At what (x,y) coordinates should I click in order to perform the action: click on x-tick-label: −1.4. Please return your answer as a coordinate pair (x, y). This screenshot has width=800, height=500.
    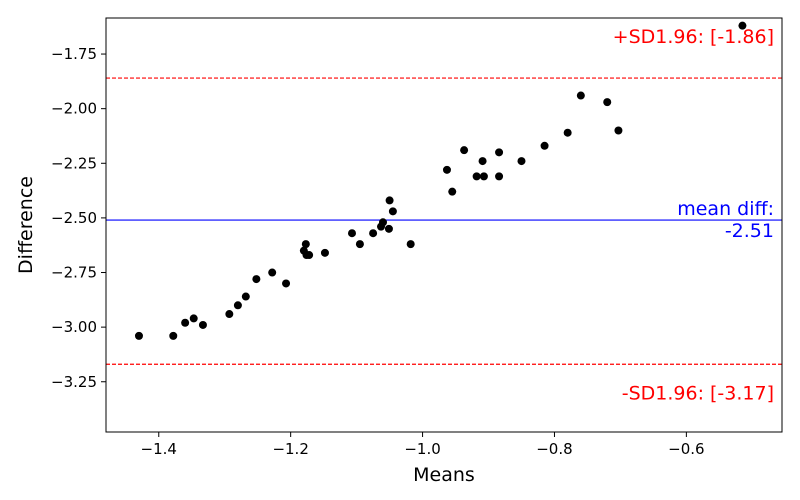
    Looking at the image, I should click on (159, 449).